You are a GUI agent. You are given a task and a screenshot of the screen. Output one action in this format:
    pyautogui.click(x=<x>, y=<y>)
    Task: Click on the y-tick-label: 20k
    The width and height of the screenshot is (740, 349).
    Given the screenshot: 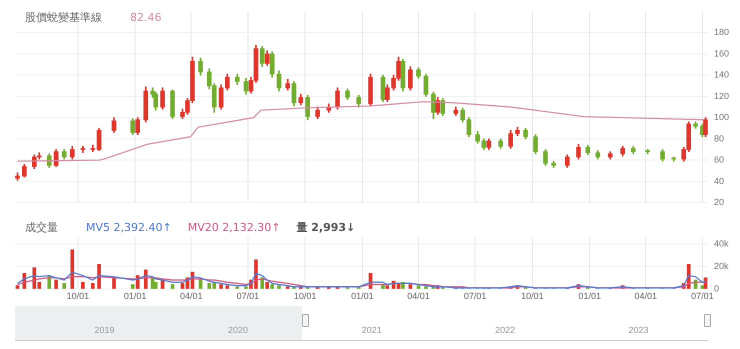 What is the action you would take?
    pyautogui.click(x=722, y=266)
    